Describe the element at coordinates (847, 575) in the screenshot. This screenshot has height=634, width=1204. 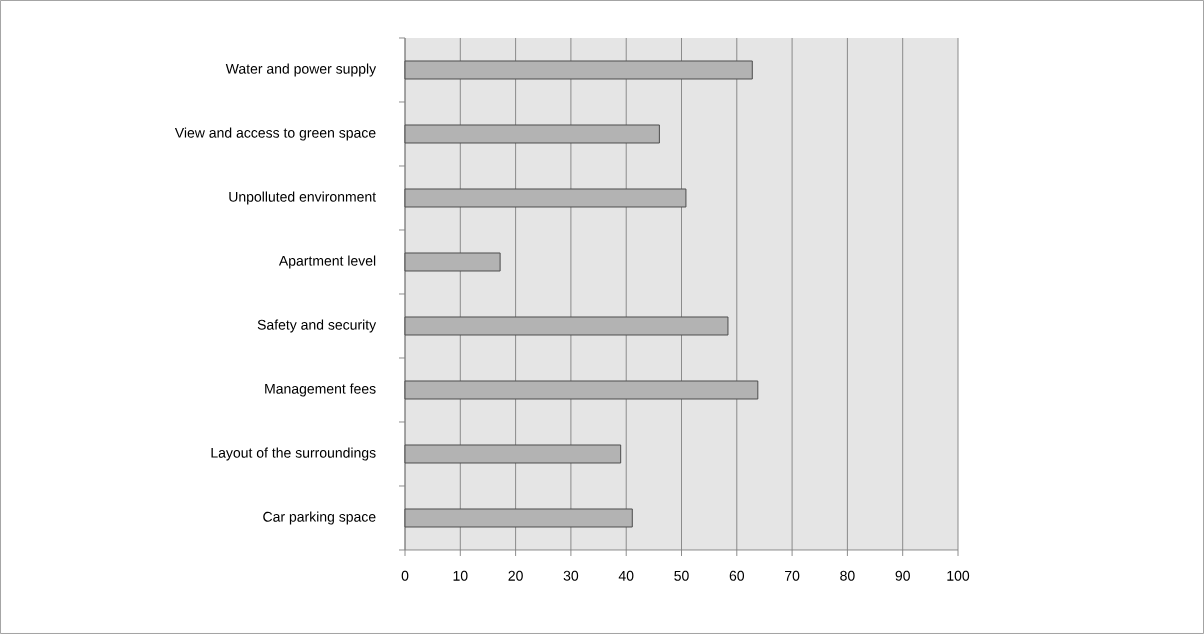
I see `x-tick-label: 80` at that location.